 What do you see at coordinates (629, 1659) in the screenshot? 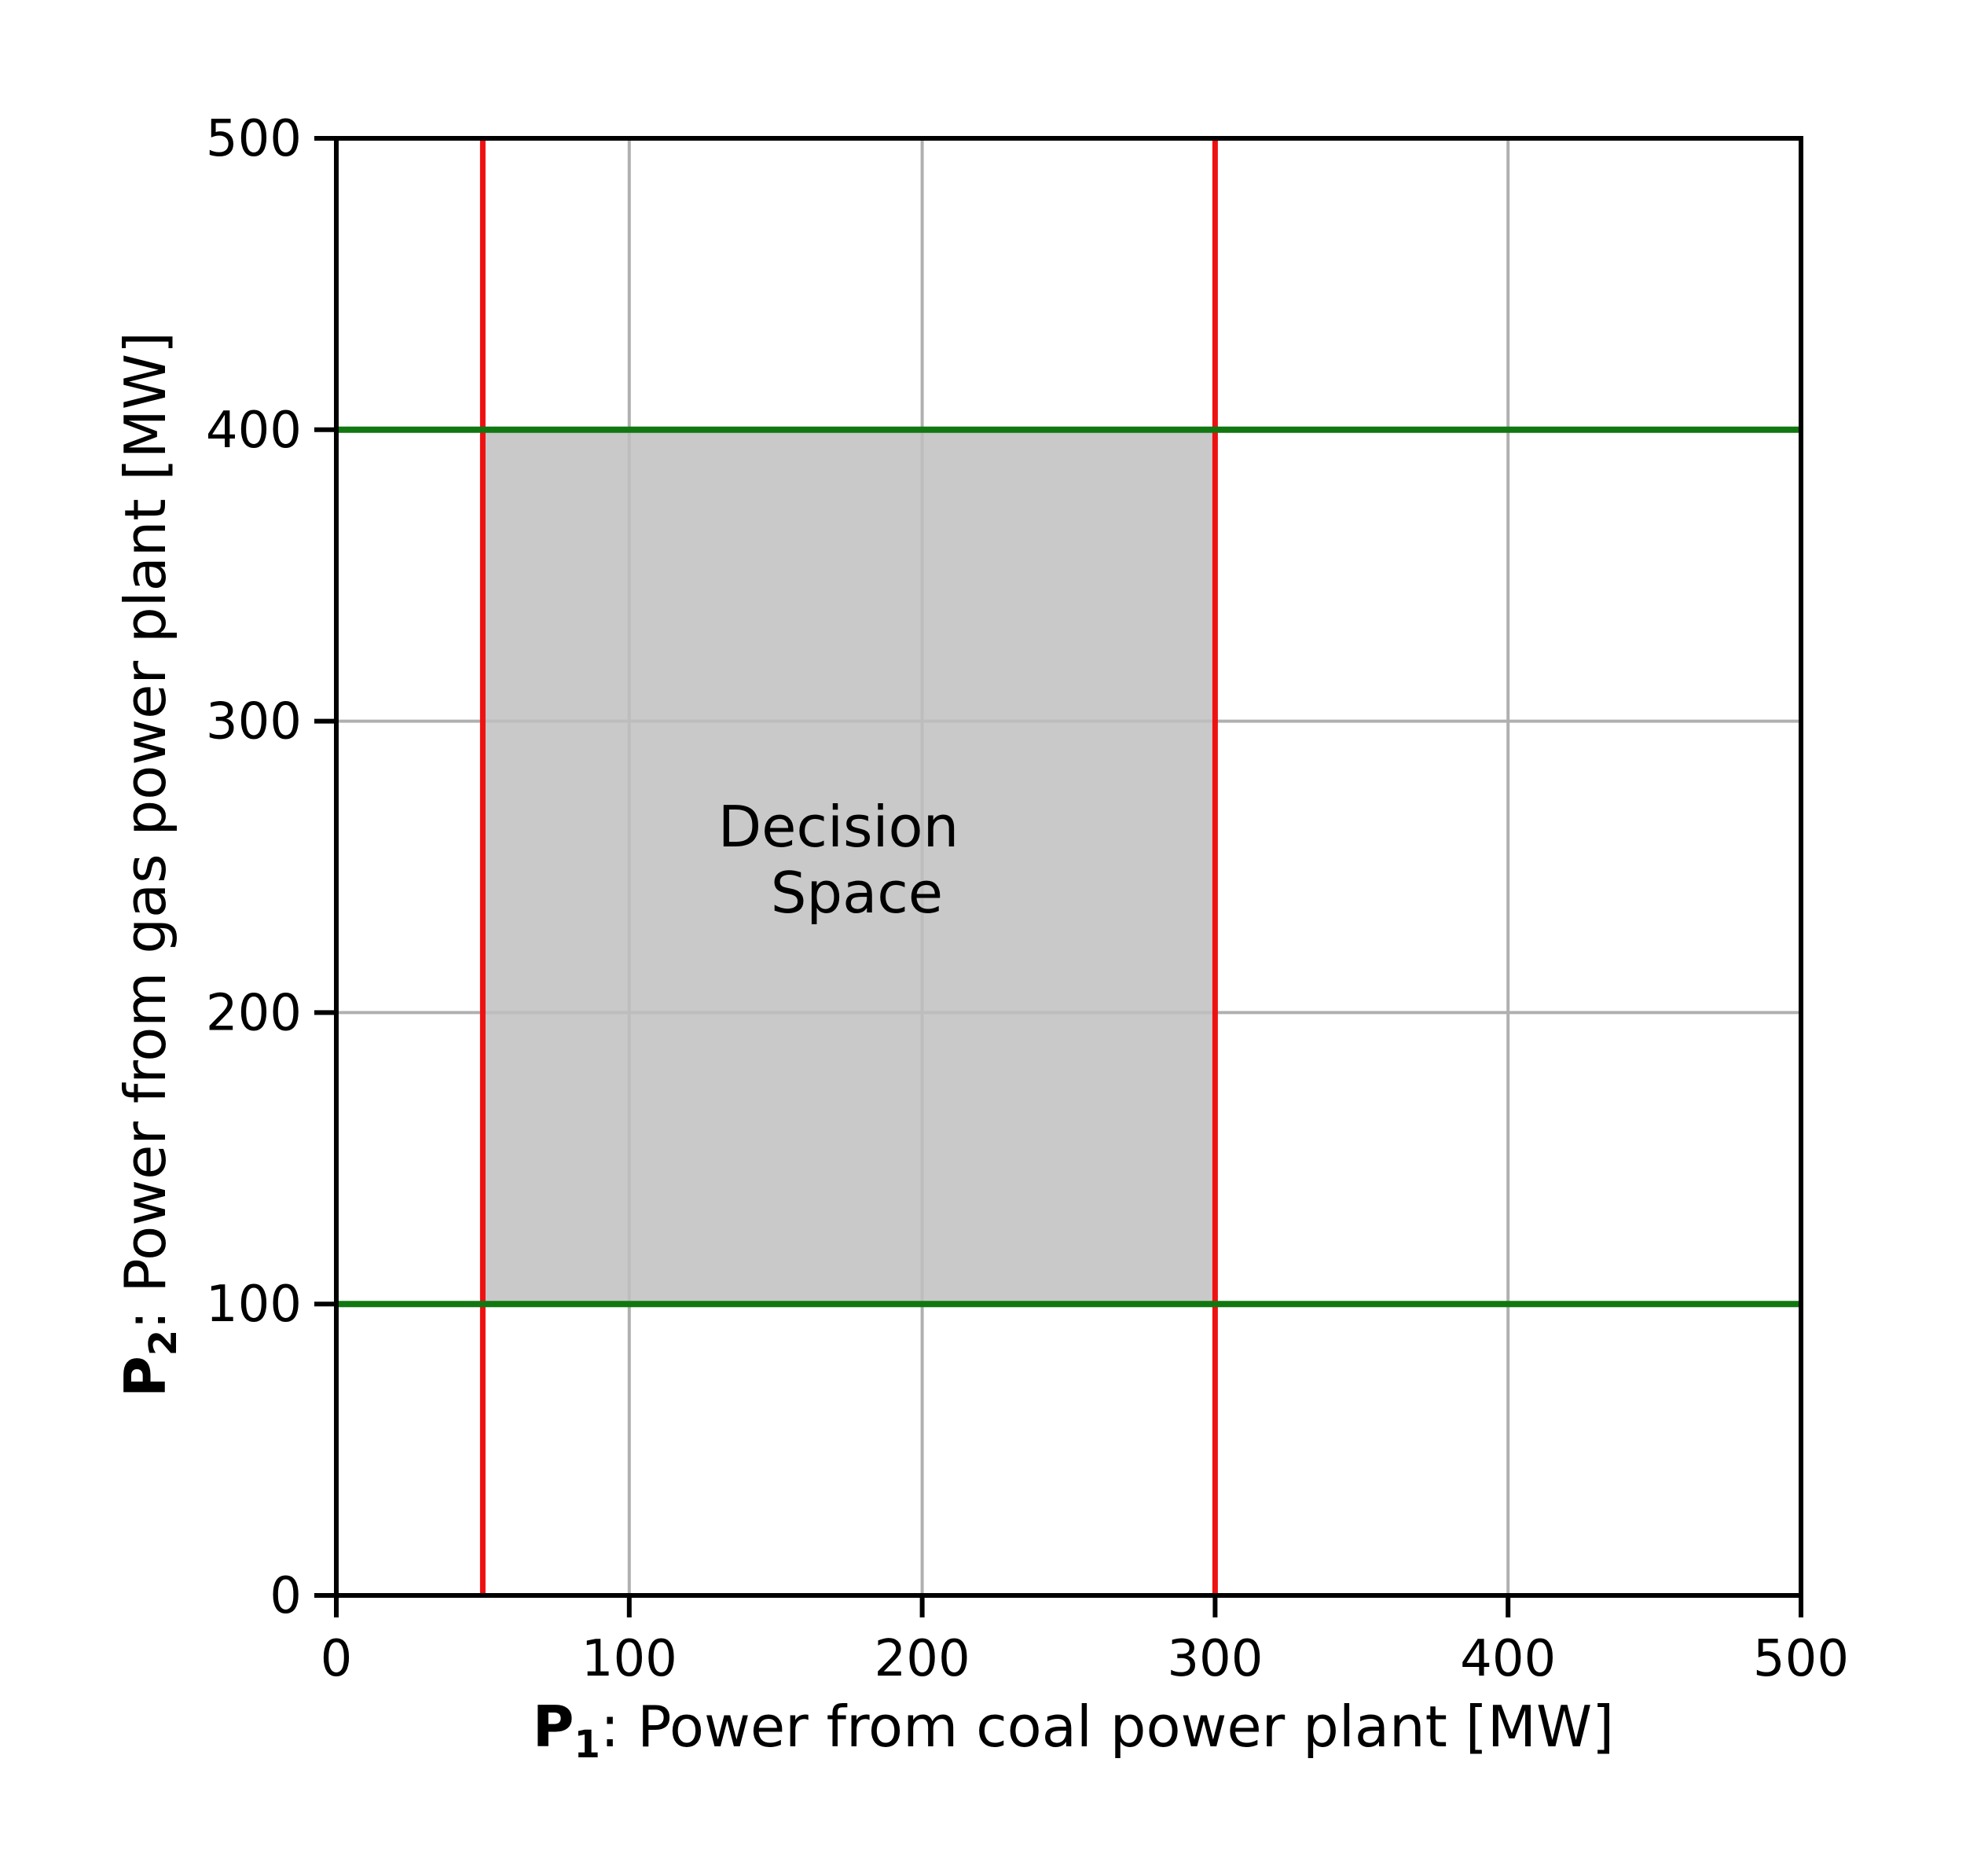
I see `x-tick-label-100: 100` at bounding box center [629, 1659].